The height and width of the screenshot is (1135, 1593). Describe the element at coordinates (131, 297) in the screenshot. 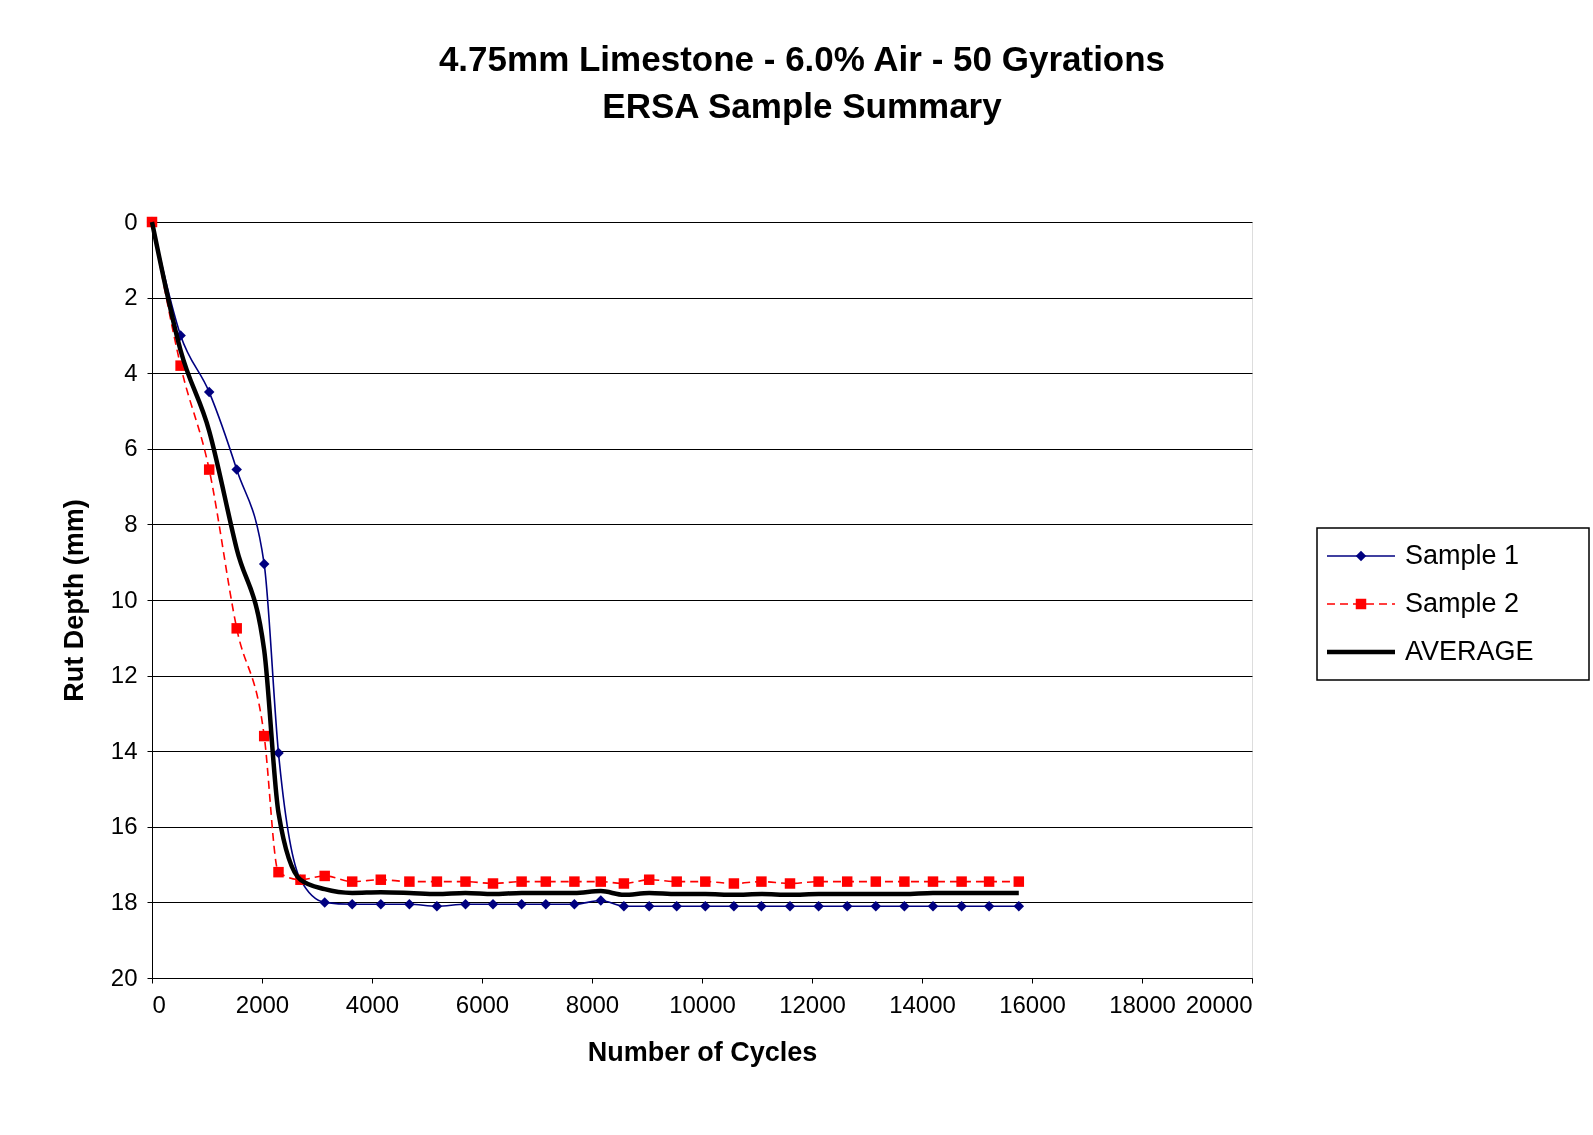

I see `y-tick-label: 2` at that location.